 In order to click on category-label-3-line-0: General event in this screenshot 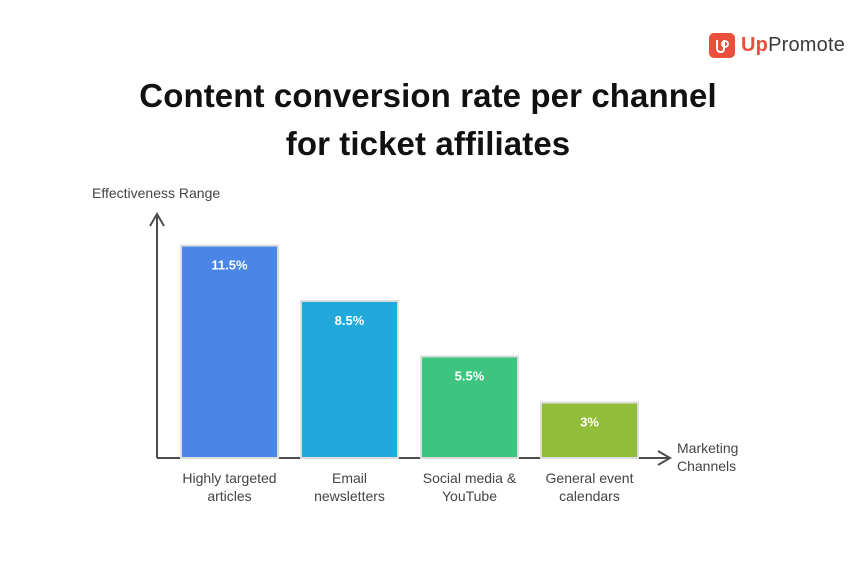, I will do `click(590, 478)`.